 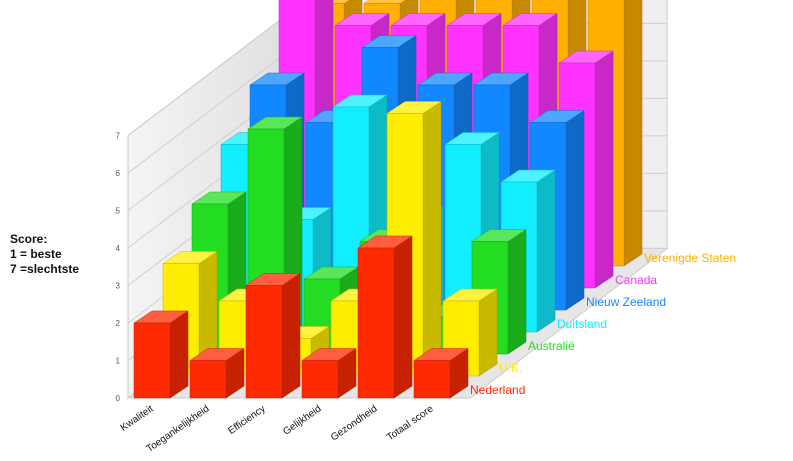 I want to click on legend-entry: U.K., so click(x=510, y=368).